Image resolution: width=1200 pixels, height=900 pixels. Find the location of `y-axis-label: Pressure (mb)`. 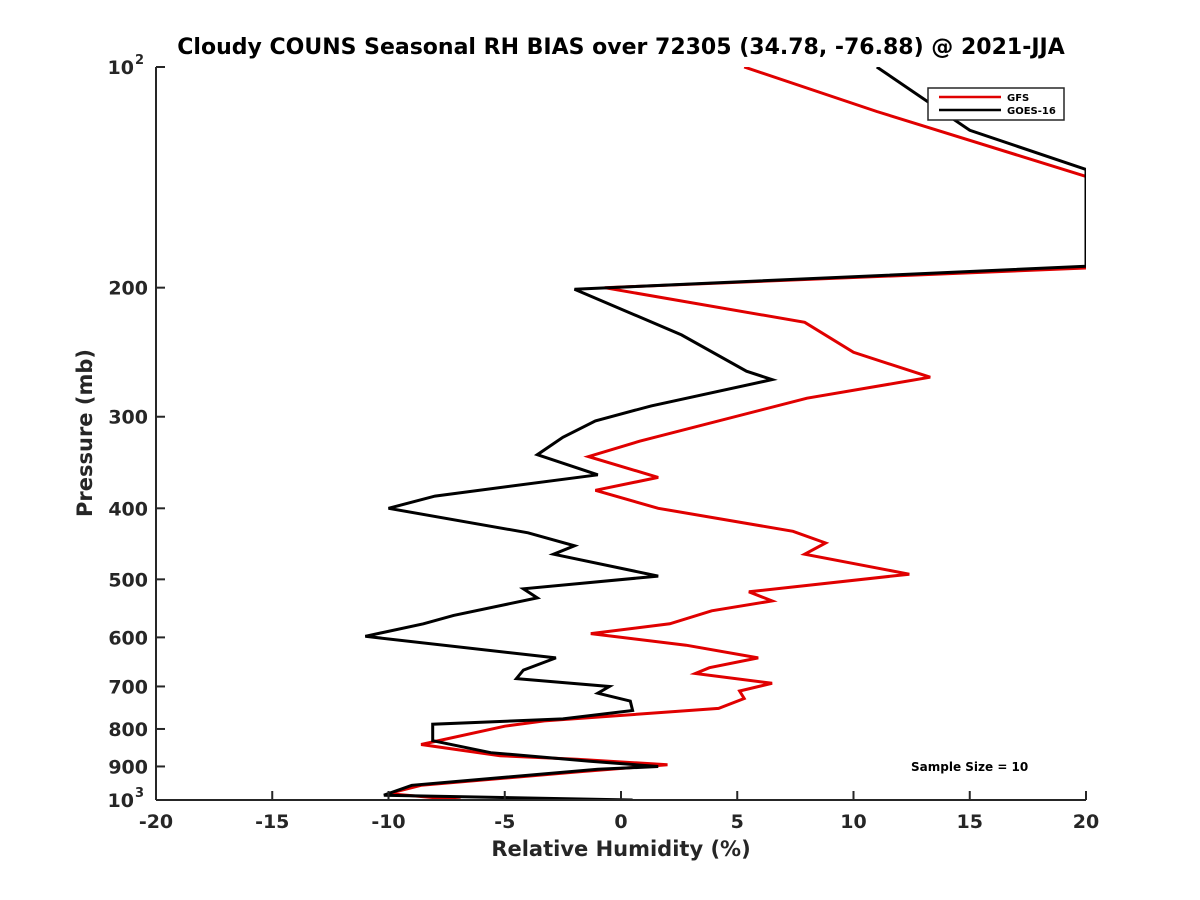

y-axis-label: Pressure (mb) is located at coordinates (85, 433).